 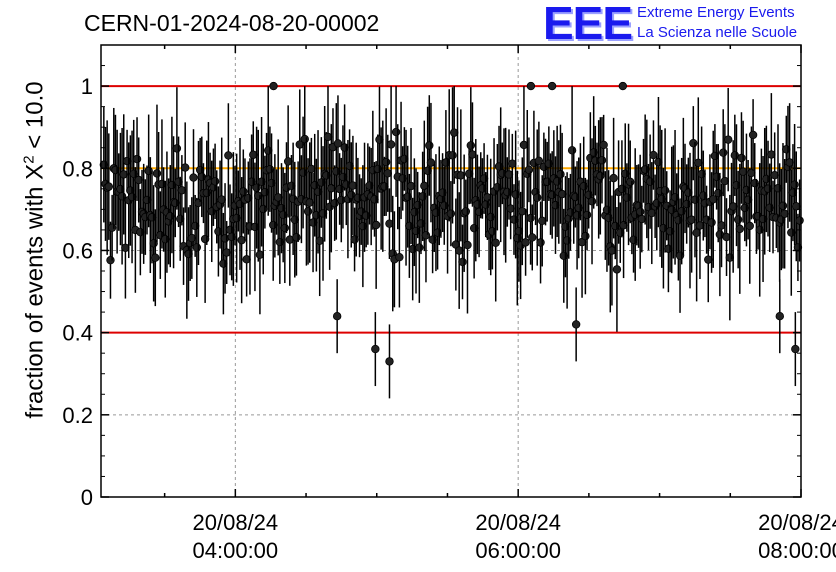 What do you see at coordinates (518, 550) in the screenshot?
I see `x-tick-time: 06:00:00` at bounding box center [518, 550].